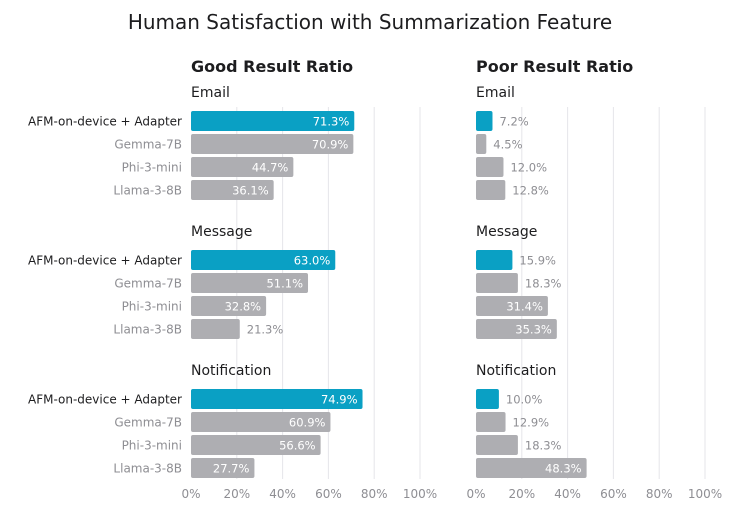 The width and height of the screenshot is (740, 512). I want to click on value-label-0-2-3: 27.7%, so click(231, 469).